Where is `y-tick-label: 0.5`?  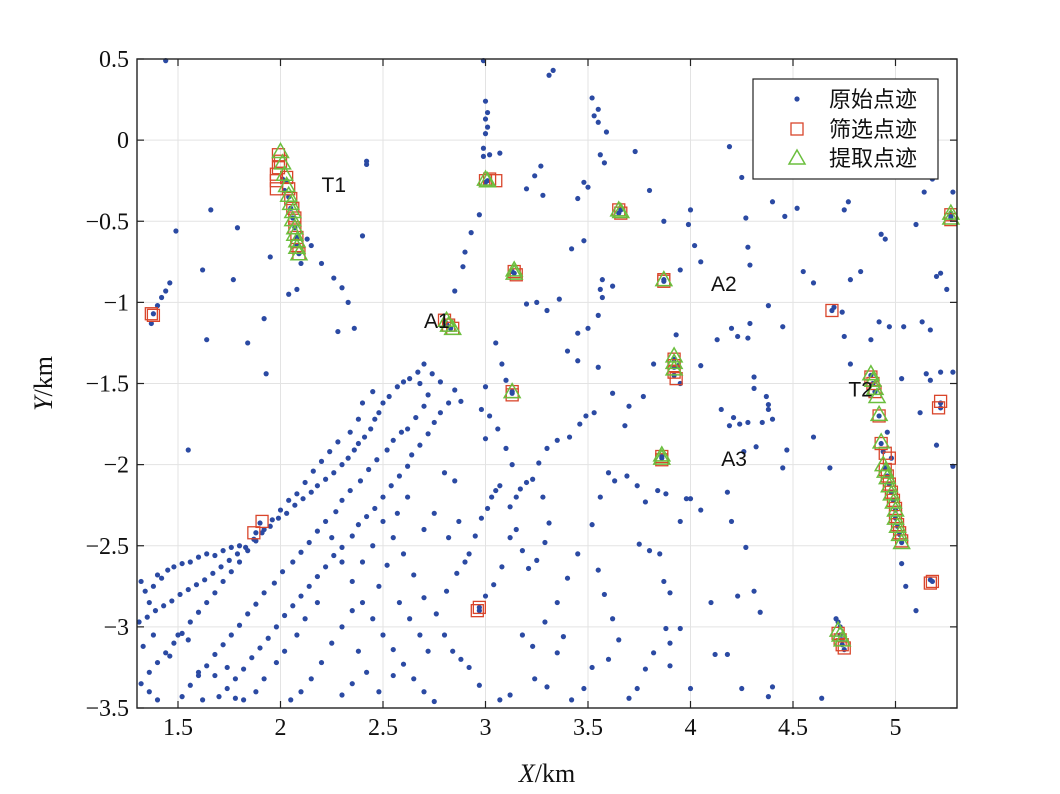
y-tick-label: 0.5 is located at coordinates (114, 60).